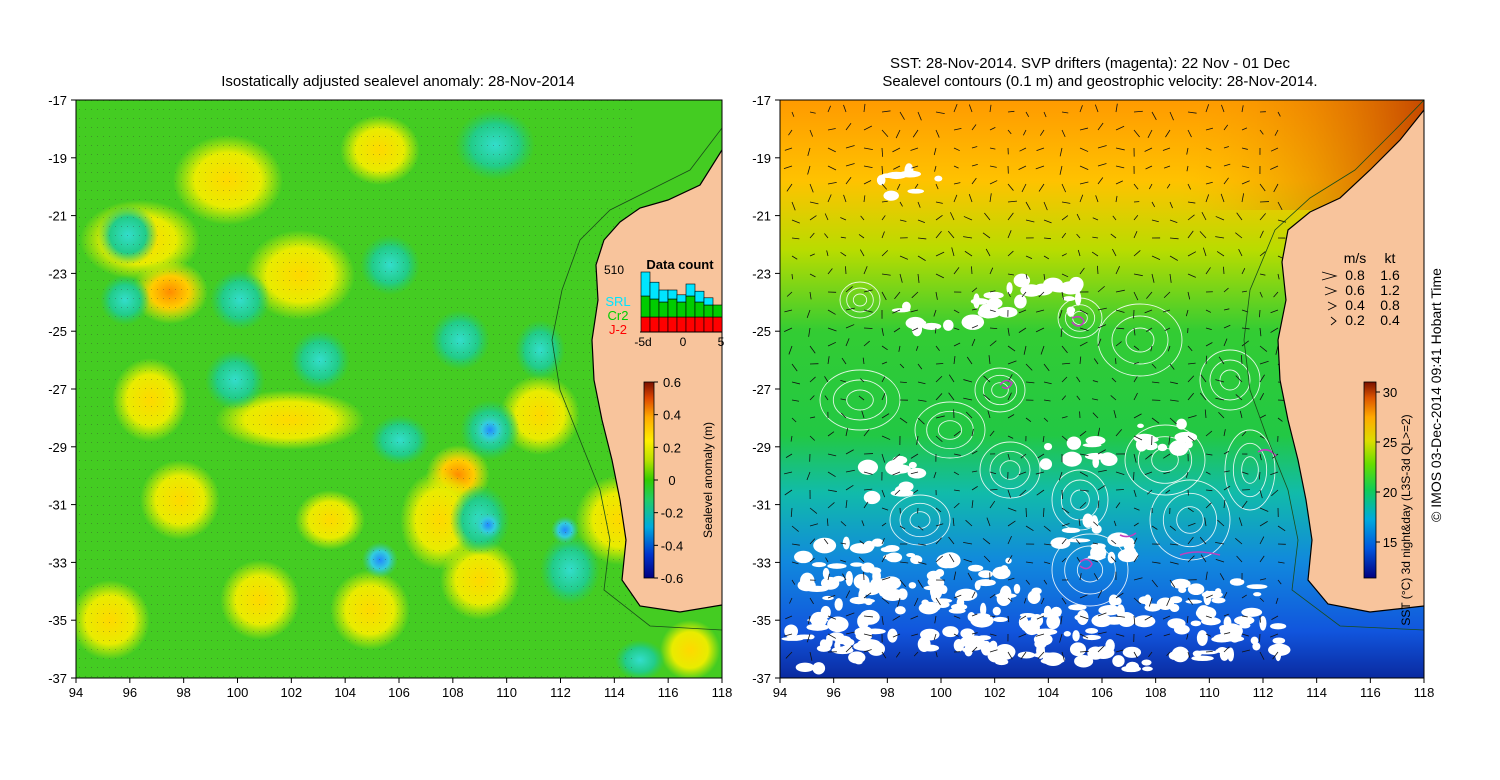 Image resolution: width=1500 pixels, height=780 pixels. What do you see at coordinates (57, 678) in the screenshot?
I see `left-y-tick-label: -37` at bounding box center [57, 678].